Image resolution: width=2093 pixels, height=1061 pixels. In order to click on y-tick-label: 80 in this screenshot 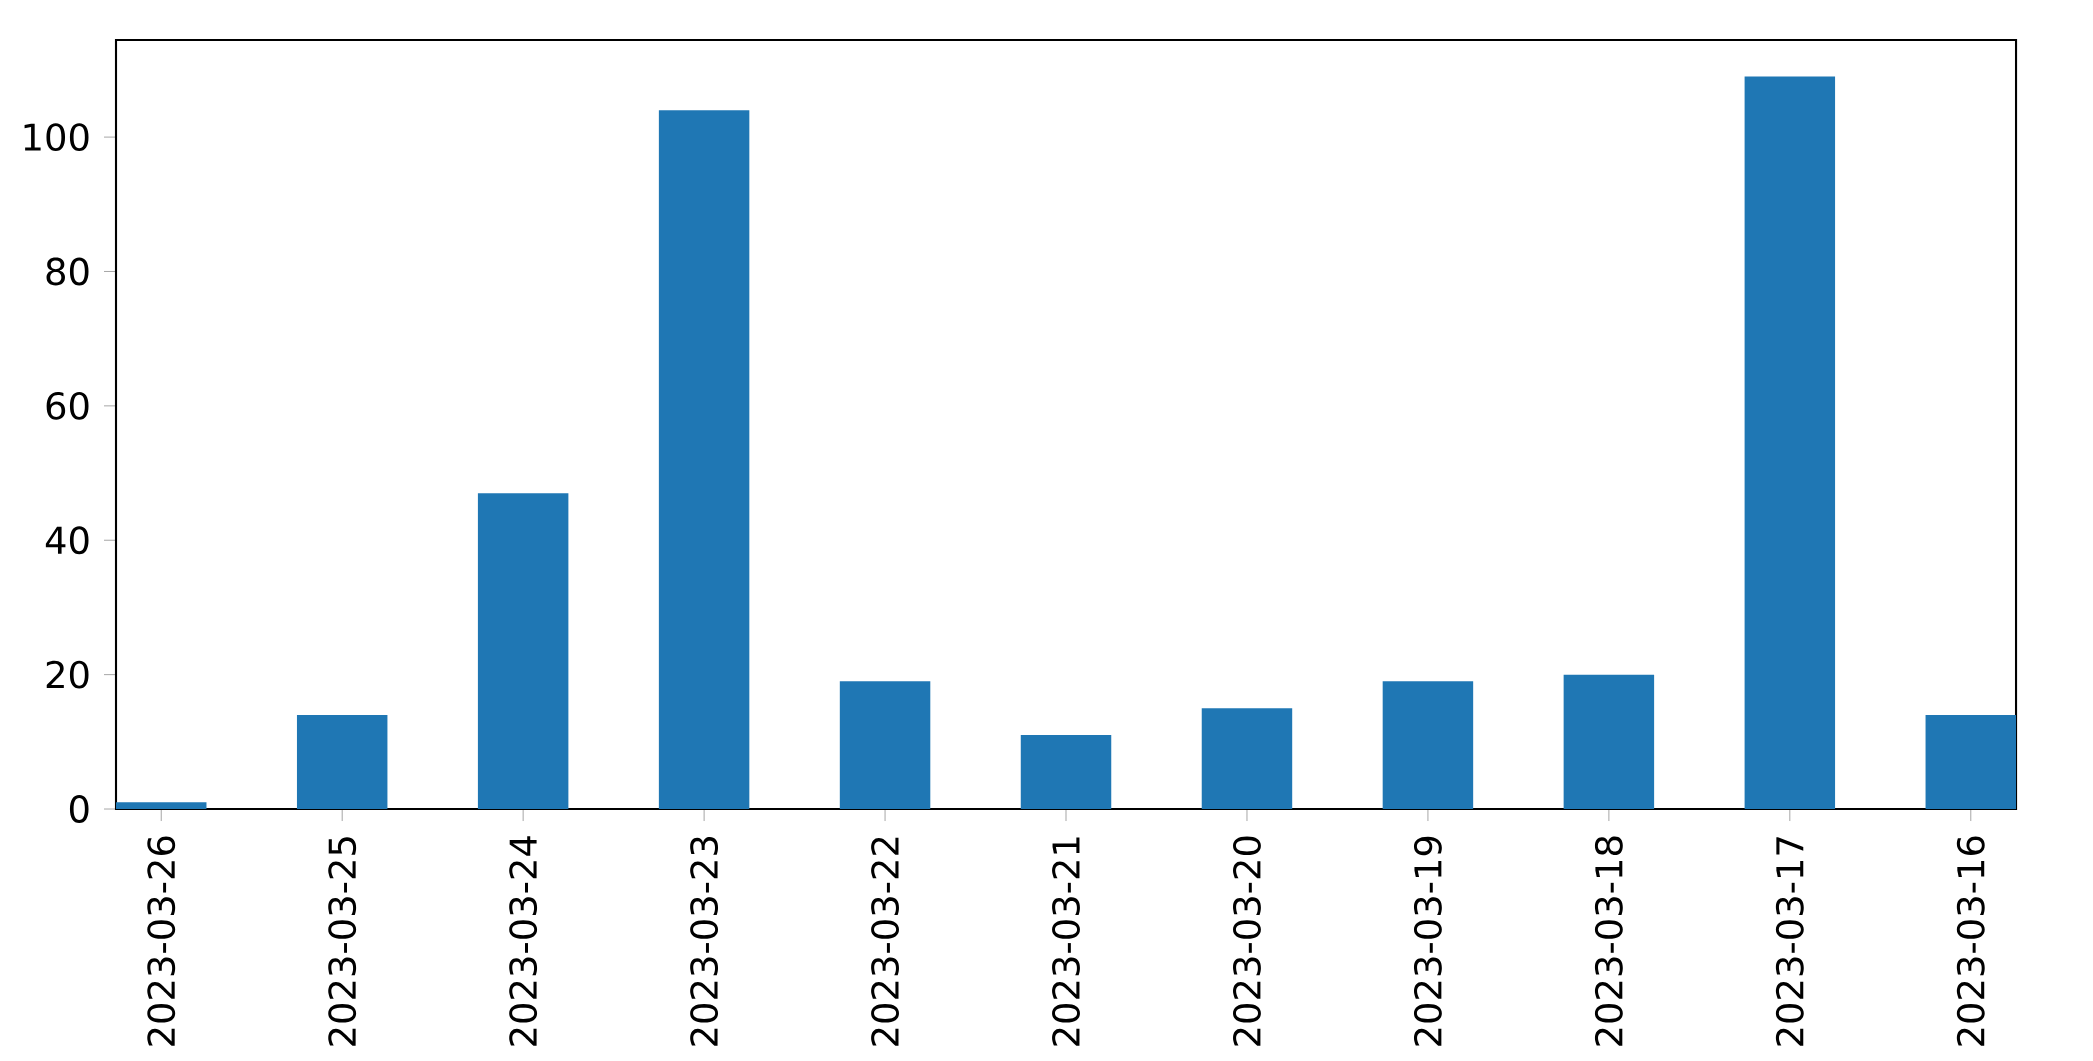, I will do `click(67, 271)`.